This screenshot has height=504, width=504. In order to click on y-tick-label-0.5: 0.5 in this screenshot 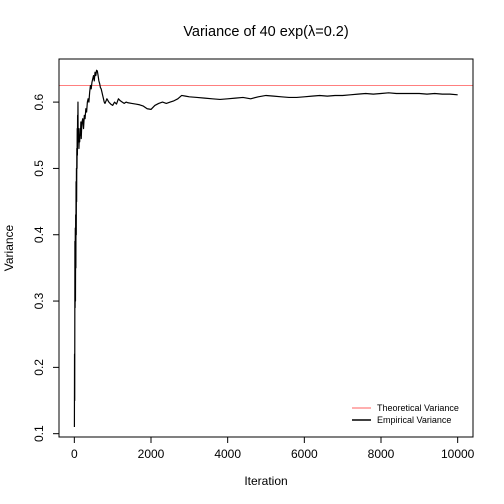, I will do `click(39, 168)`.